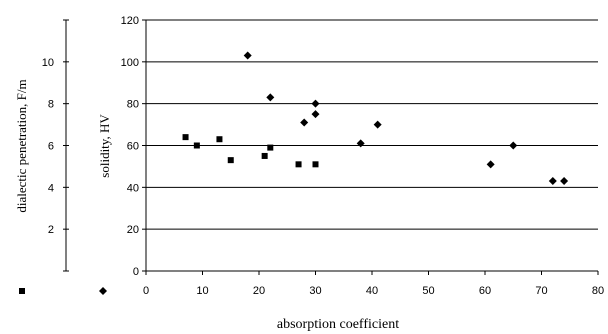 The width and height of the screenshot is (608, 334). What do you see at coordinates (202, 291) in the screenshot?
I see `x-tick-label: 10` at bounding box center [202, 291].